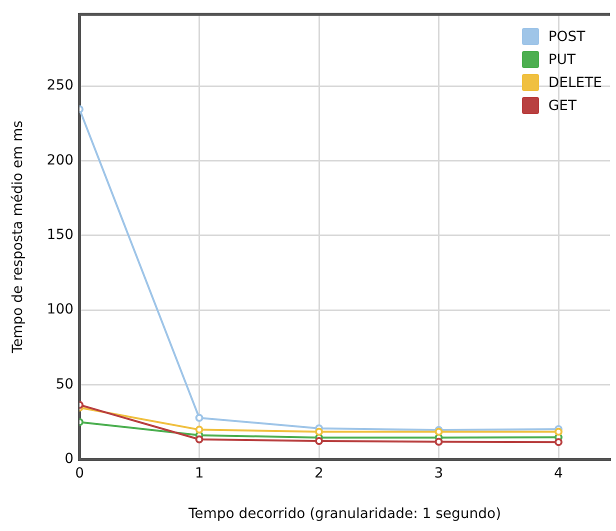 This screenshot has height=531, width=616. Describe the element at coordinates (18, 237) in the screenshot. I see `y-axis-title: Tempo de resposta médio em ms` at that location.